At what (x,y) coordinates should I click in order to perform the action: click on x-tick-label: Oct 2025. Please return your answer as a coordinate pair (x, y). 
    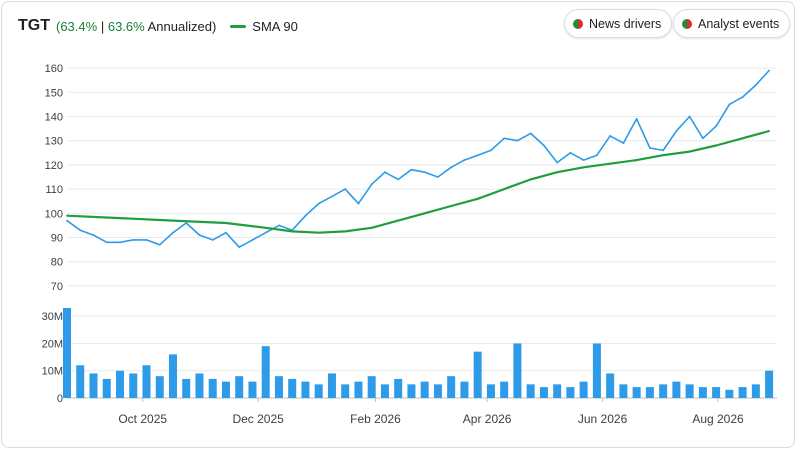
    Looking at the image, I should click on (142, 419).